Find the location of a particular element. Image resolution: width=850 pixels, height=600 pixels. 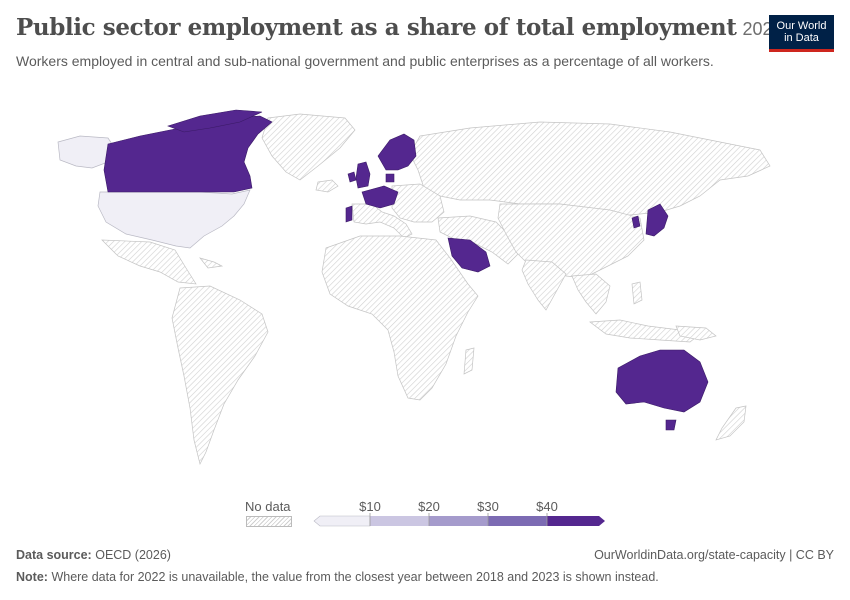

map-region-canadian-arctic-islands is located at coordinates (215, 121).